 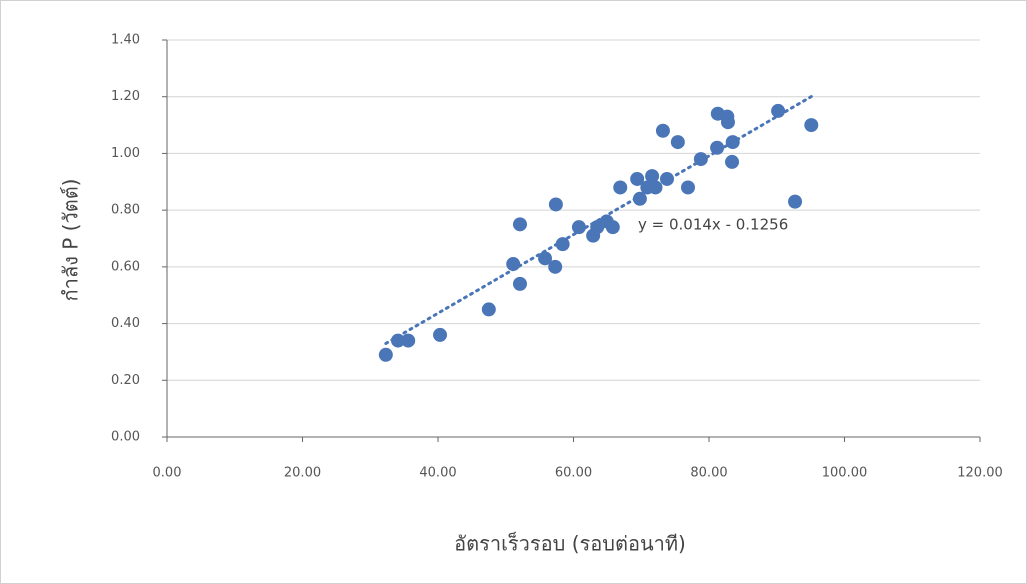 I want to click on y-tick-label: 0.80, so click(x=125, y=210).